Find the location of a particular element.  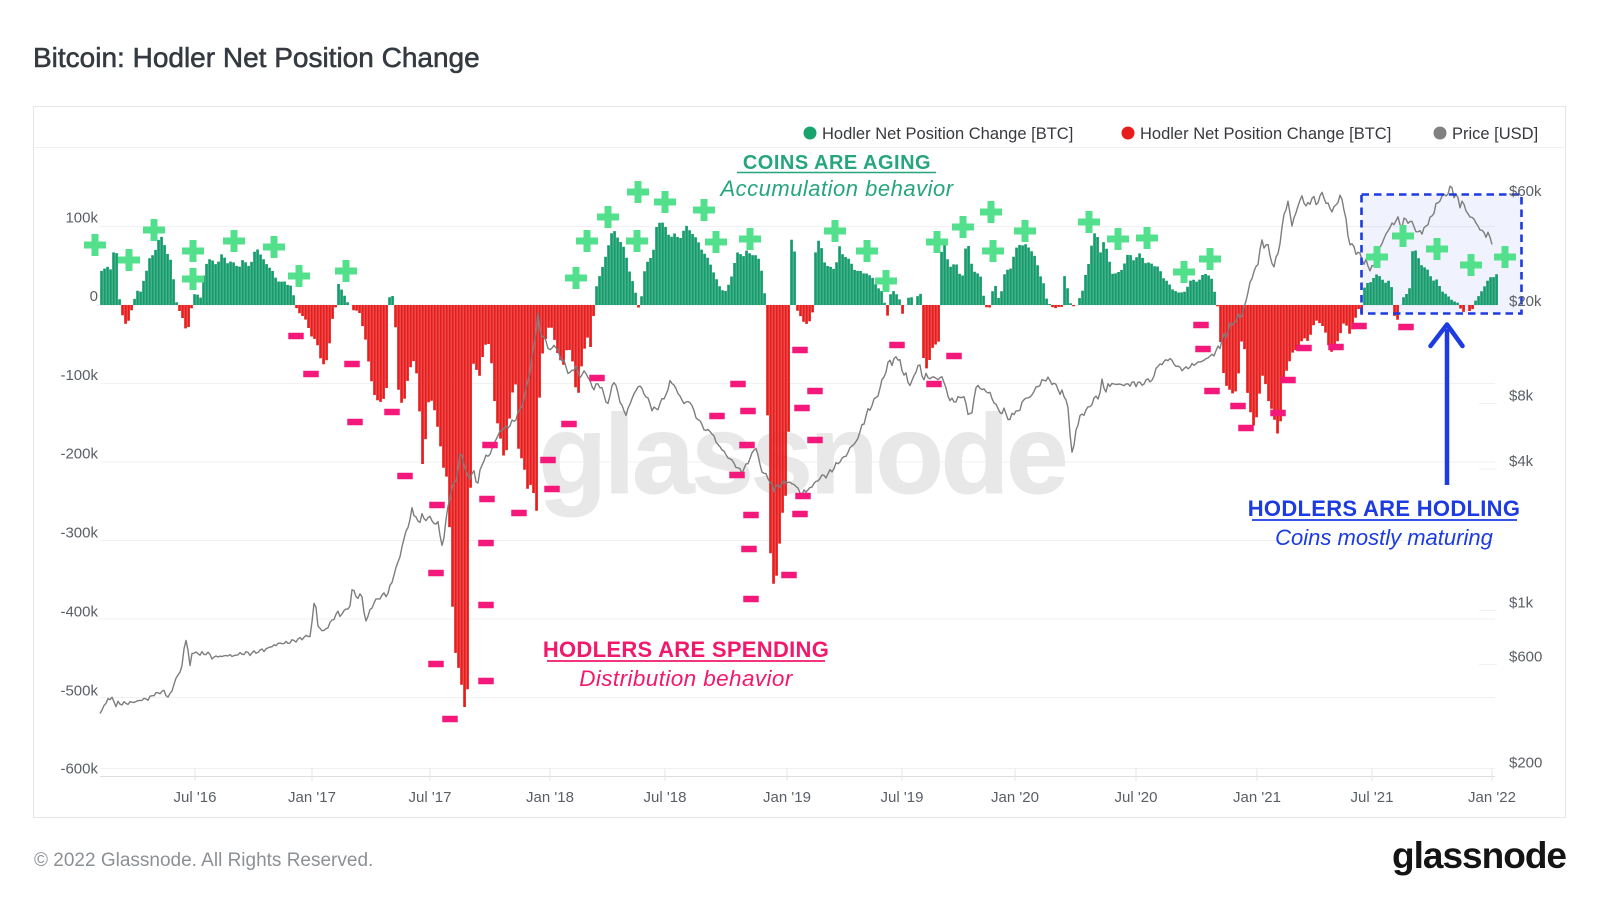

svg-text: Jul '18 is located at coordinates (665, 797).